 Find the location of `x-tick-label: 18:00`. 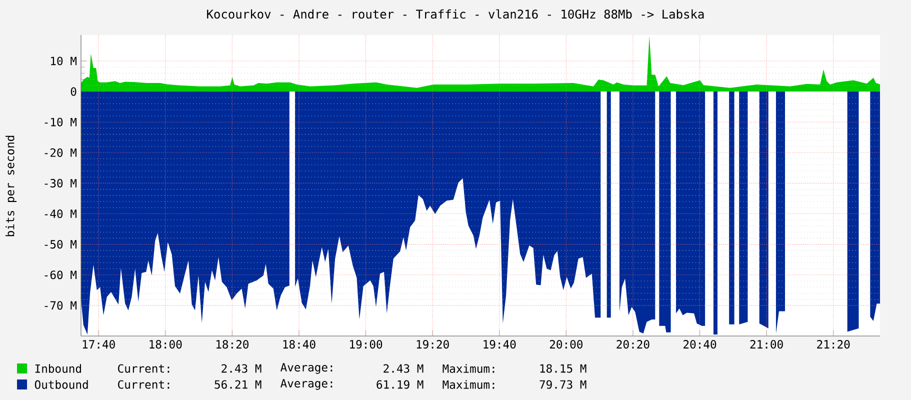

x-tick-label: 18:00 is located at coordinates (166, 344).